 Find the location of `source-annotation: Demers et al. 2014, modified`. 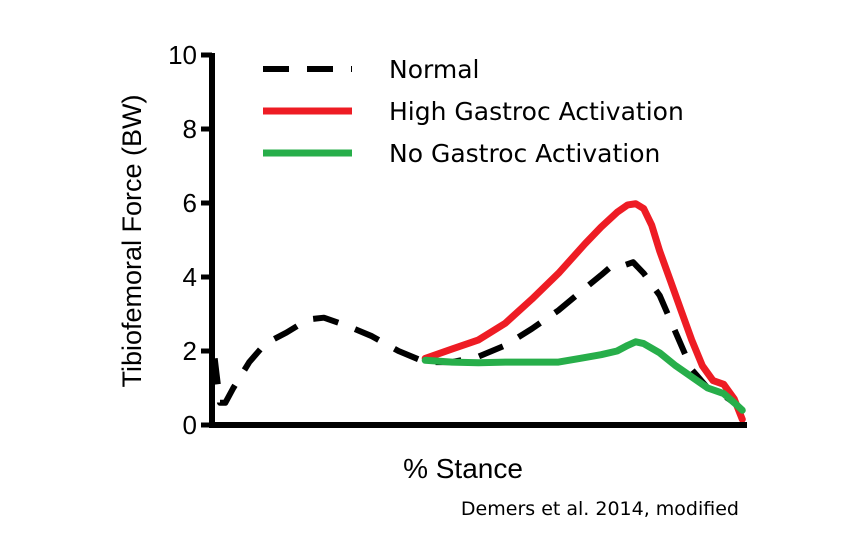

source-annotation: Demers et al. 2014, modified is located at coordinates (600, 509).